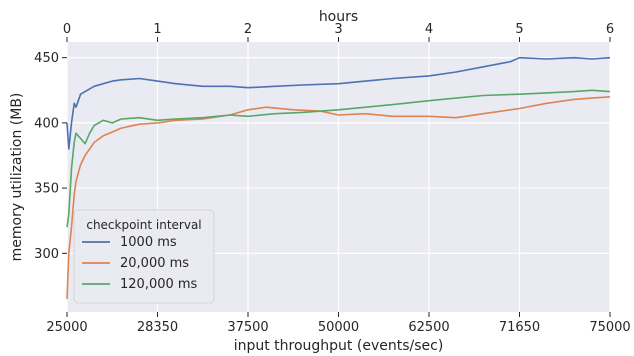 The height and width of the screenshot is (356, 634). What do you see at coordinates (247, 327) in the screenshot?
I see `x-tick-label: 37500` at bounding box center [247, 327].